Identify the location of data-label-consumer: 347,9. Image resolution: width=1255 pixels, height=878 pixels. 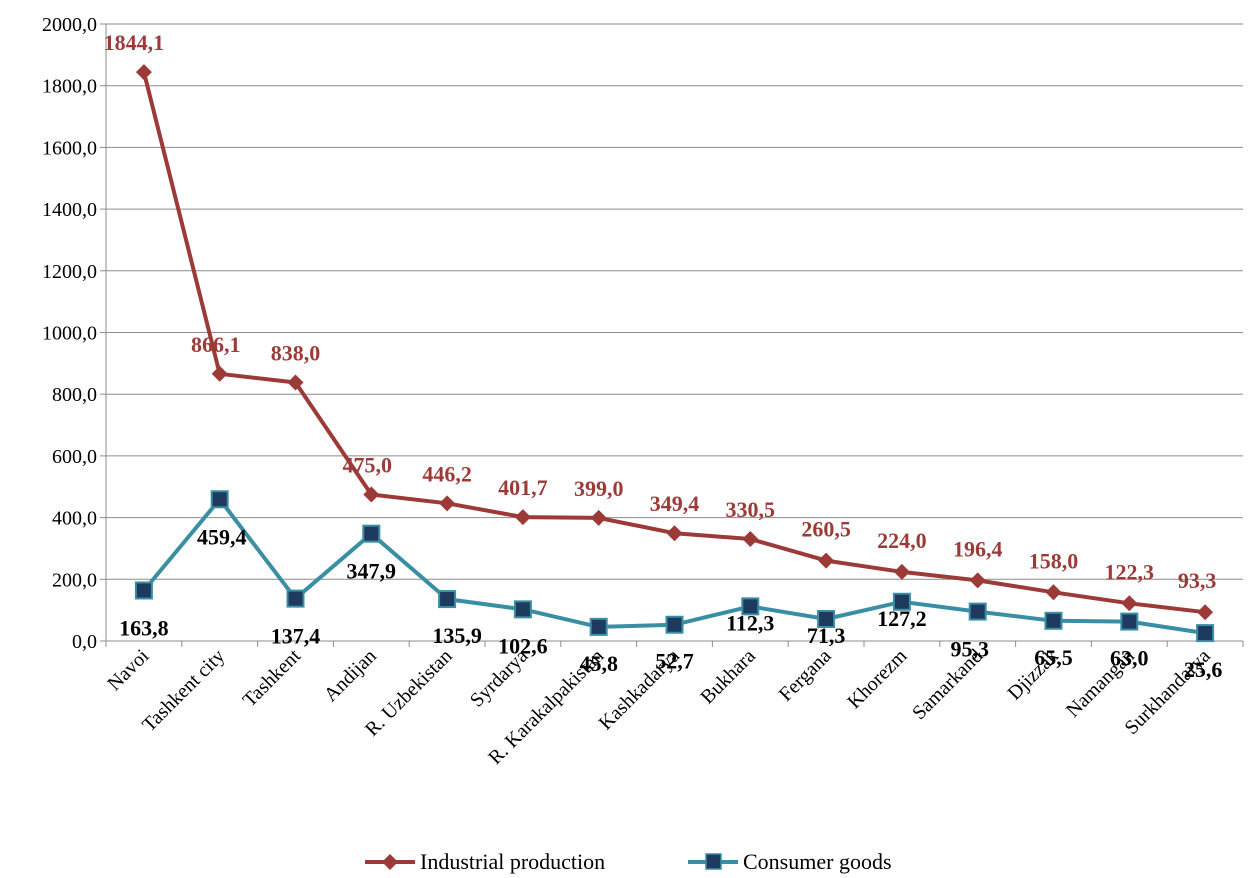
(372, 571).